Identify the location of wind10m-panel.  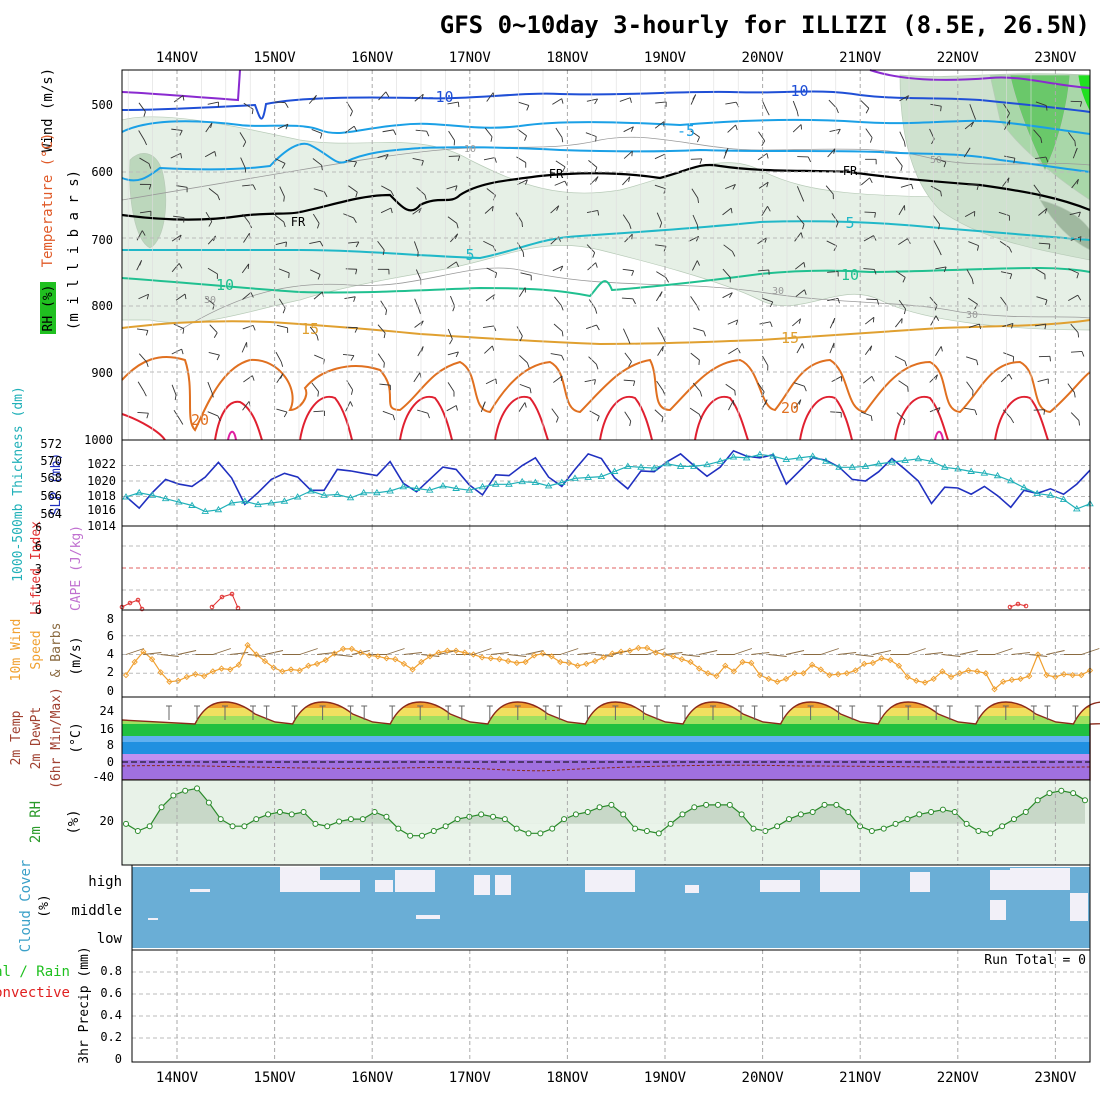
(611, 664).